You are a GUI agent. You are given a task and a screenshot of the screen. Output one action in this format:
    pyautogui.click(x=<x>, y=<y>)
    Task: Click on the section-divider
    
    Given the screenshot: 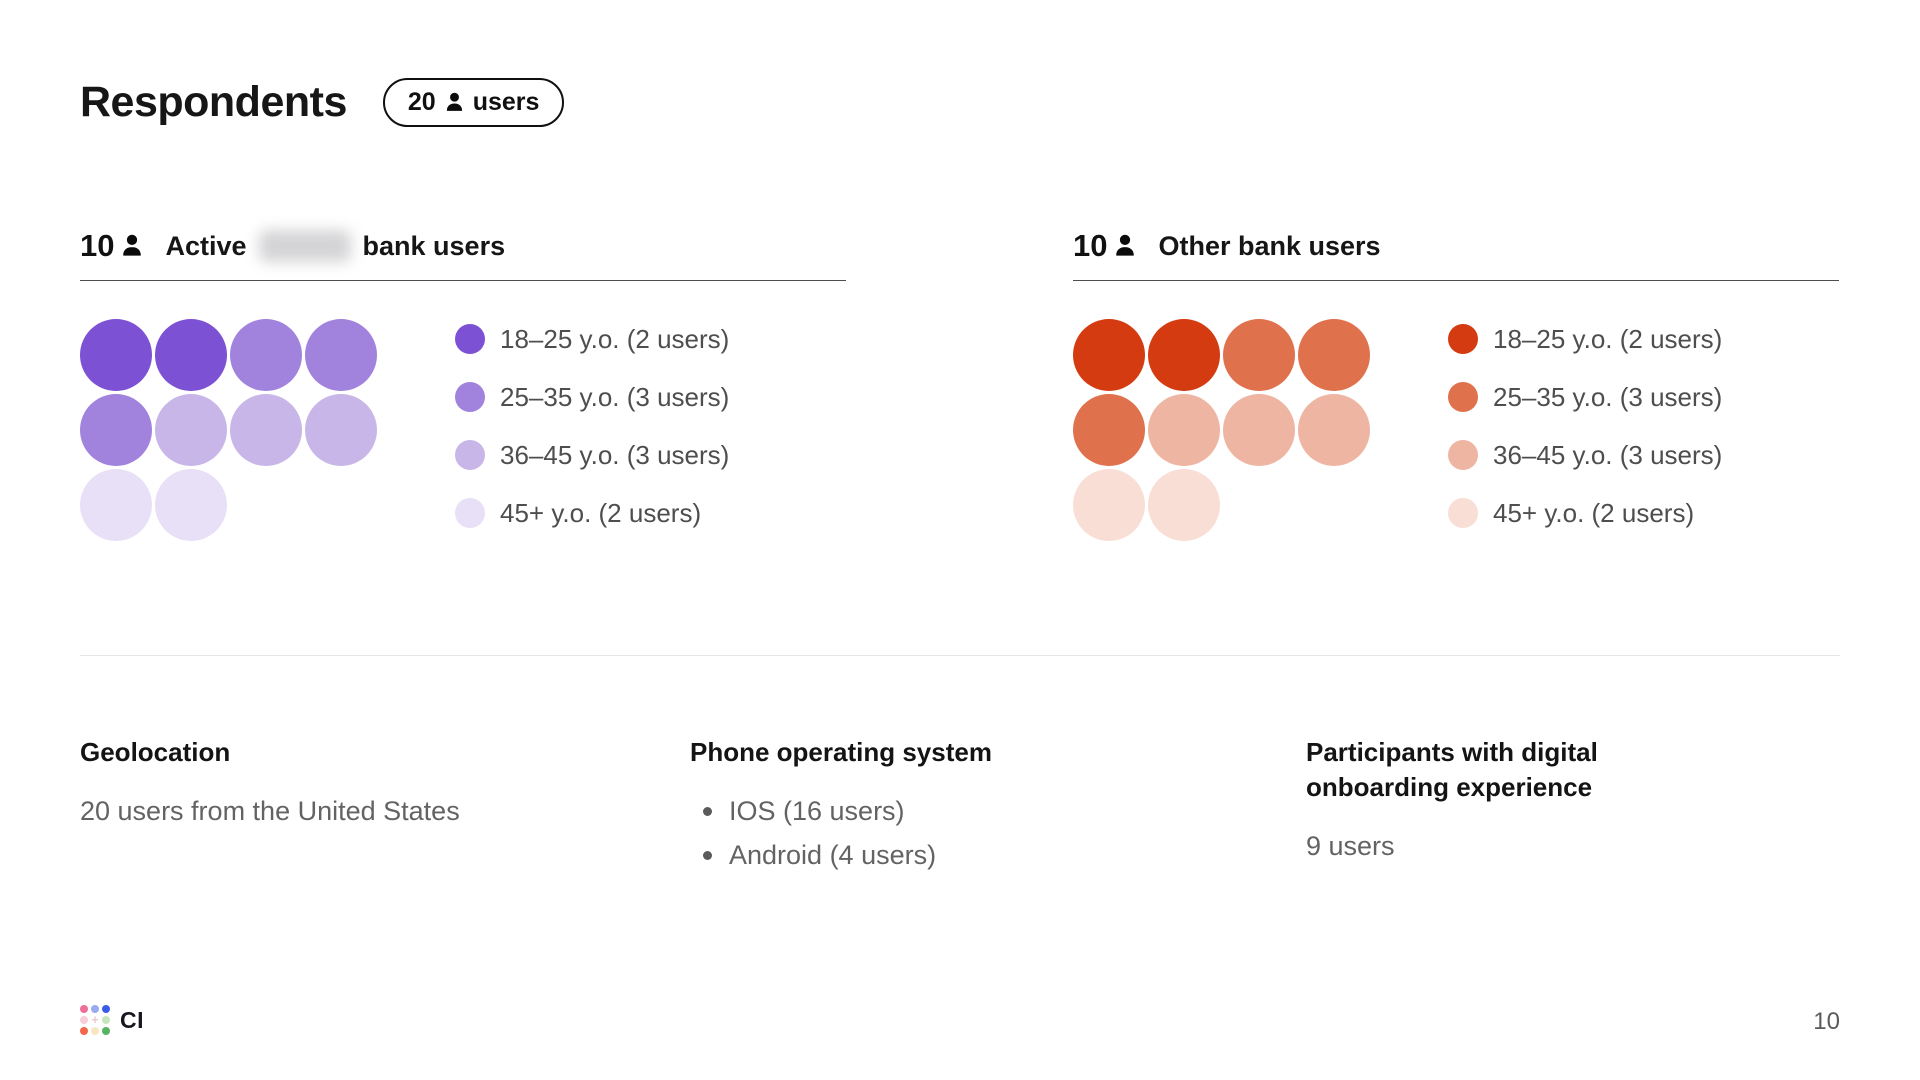 What is the action you would take?
    pyautogui.click(x=960, y=655)
    